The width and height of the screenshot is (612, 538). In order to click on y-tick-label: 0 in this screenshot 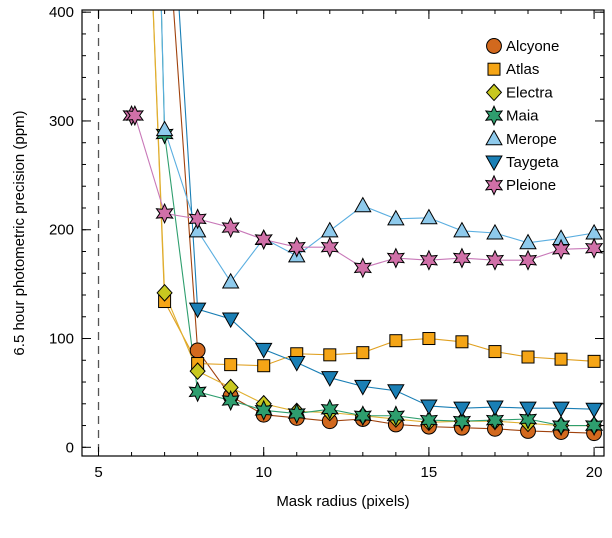, I will do `click(70, 447)`.